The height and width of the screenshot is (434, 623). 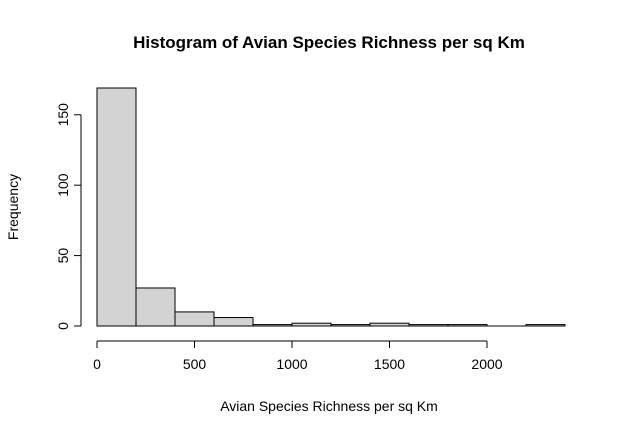 I want to click on y-axis: 0 50 100 150, so click(x=68, y=216).